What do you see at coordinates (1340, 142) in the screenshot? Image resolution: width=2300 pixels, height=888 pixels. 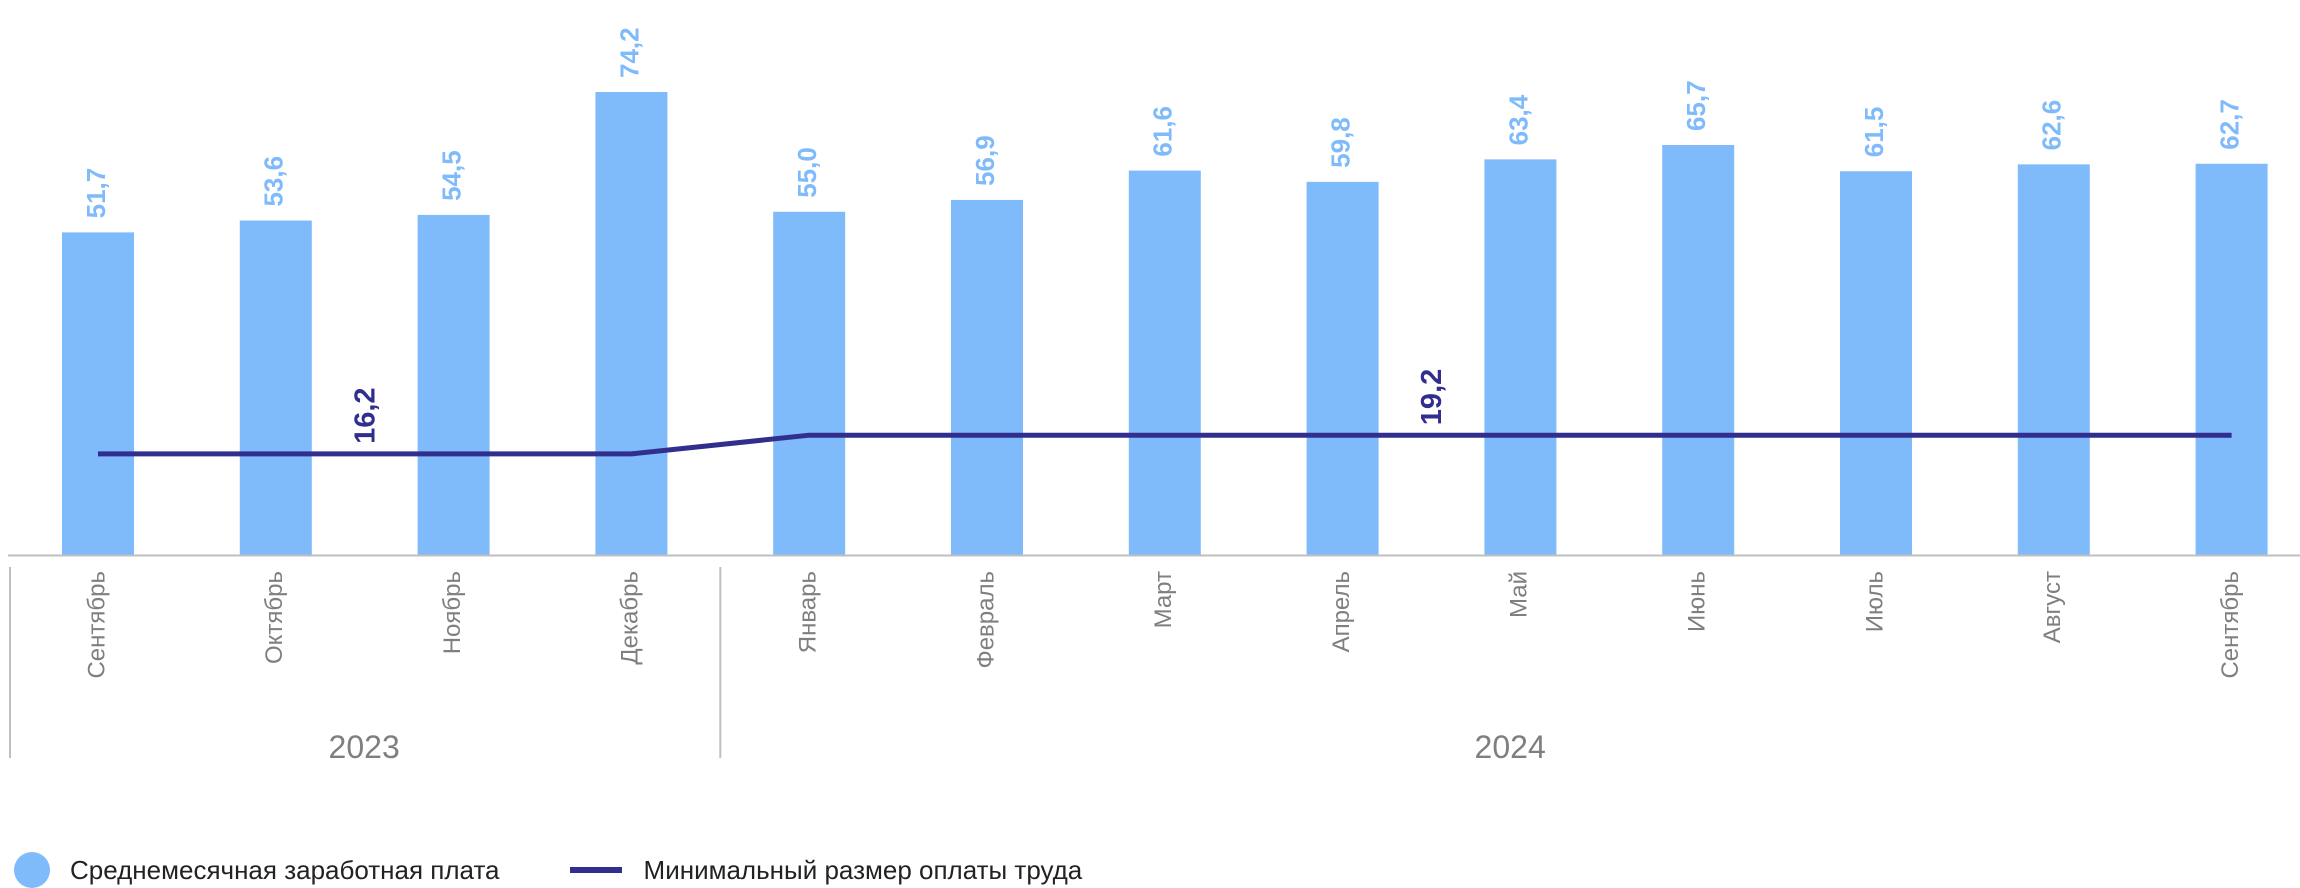 I see `bar-data-label: 59,8` at bounding box center [1340, 142].